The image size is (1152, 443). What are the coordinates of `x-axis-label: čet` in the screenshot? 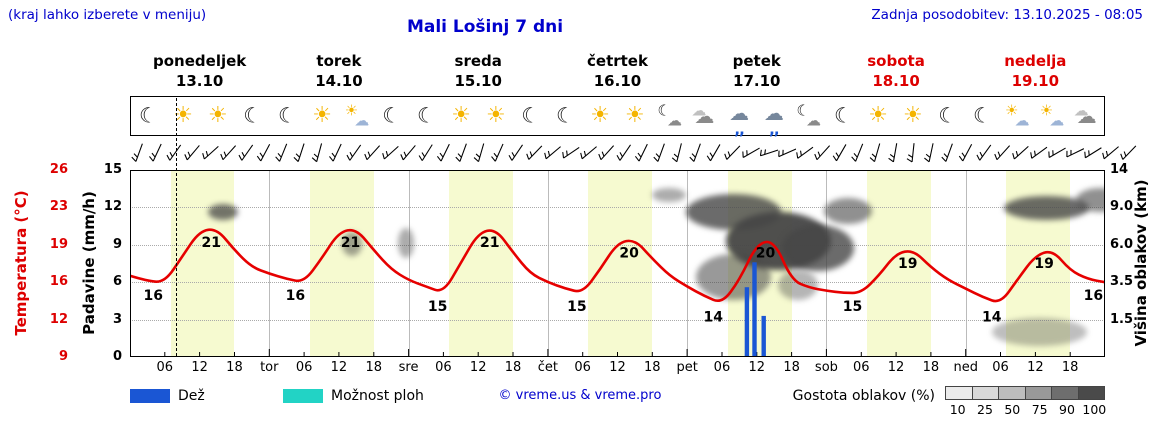 It's located at (547, 367).